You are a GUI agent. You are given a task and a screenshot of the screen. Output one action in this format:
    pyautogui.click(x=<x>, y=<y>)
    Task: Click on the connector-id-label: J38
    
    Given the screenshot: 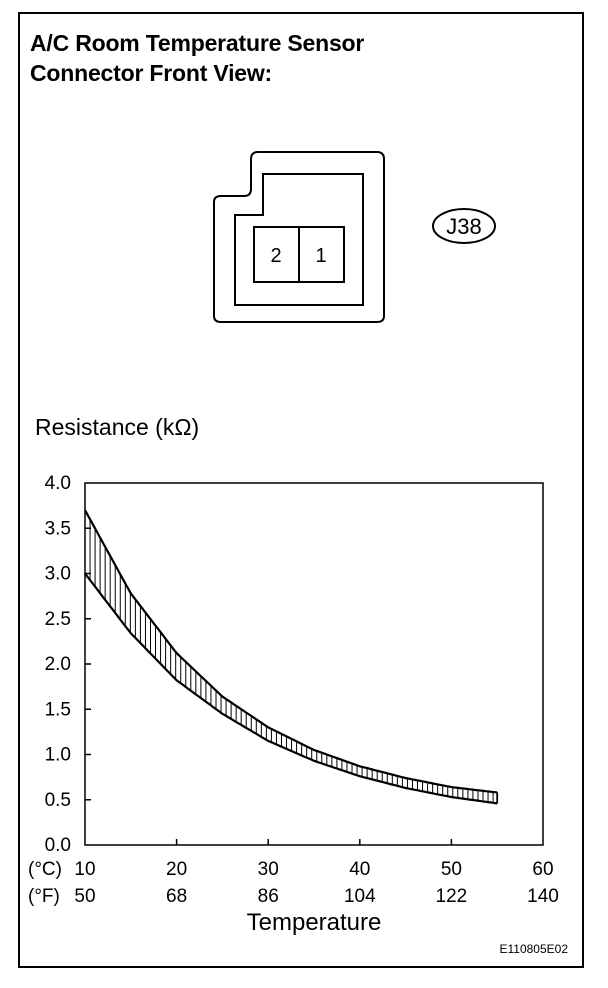 What is the action you would take?
    pyautogui.click(x=463, y=226)
    